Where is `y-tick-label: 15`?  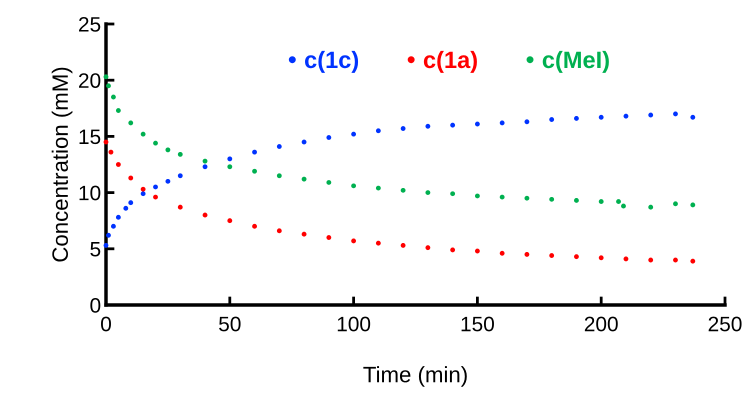
y-tick-label: 15 is located at coordinates (90, 137).